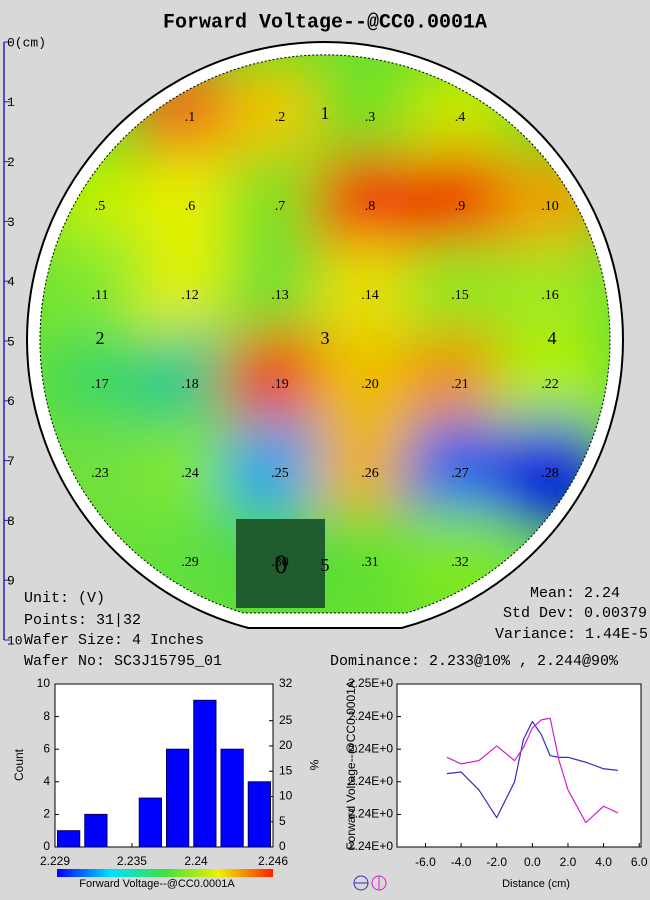 Image resolution: width=650 pixels, height=900 pixels. I want to click on wafer-no-text: Wafer No: SC3J15795_01, so click(123, 661).